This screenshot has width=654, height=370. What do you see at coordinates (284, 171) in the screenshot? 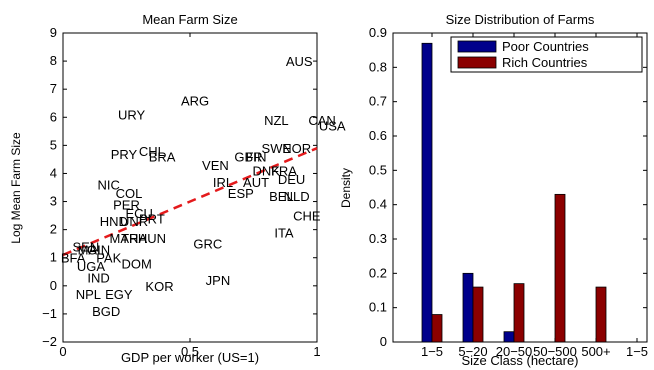
I see `scatter-point-label-fra: FRA` at bounding box center [284, 171].